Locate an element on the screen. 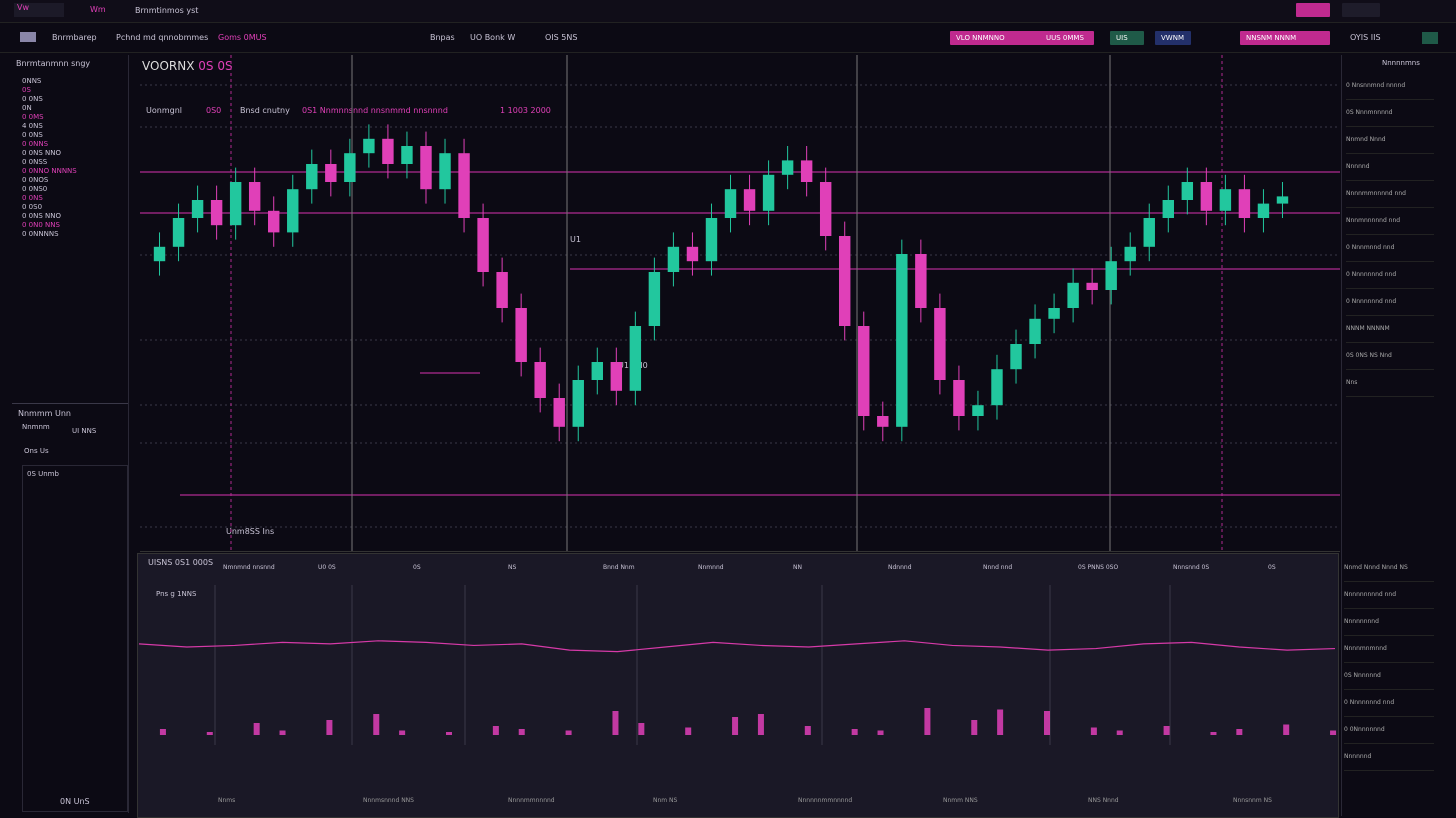  button: NNSNM NNNM is located at coordinates (1285, 38).